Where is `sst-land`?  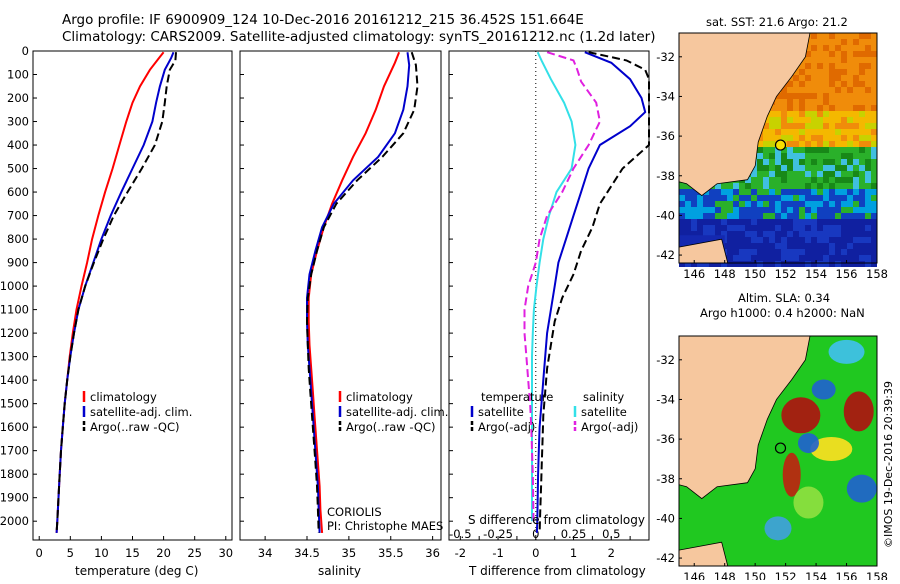 sst-land is located at coordinates (744, 114).